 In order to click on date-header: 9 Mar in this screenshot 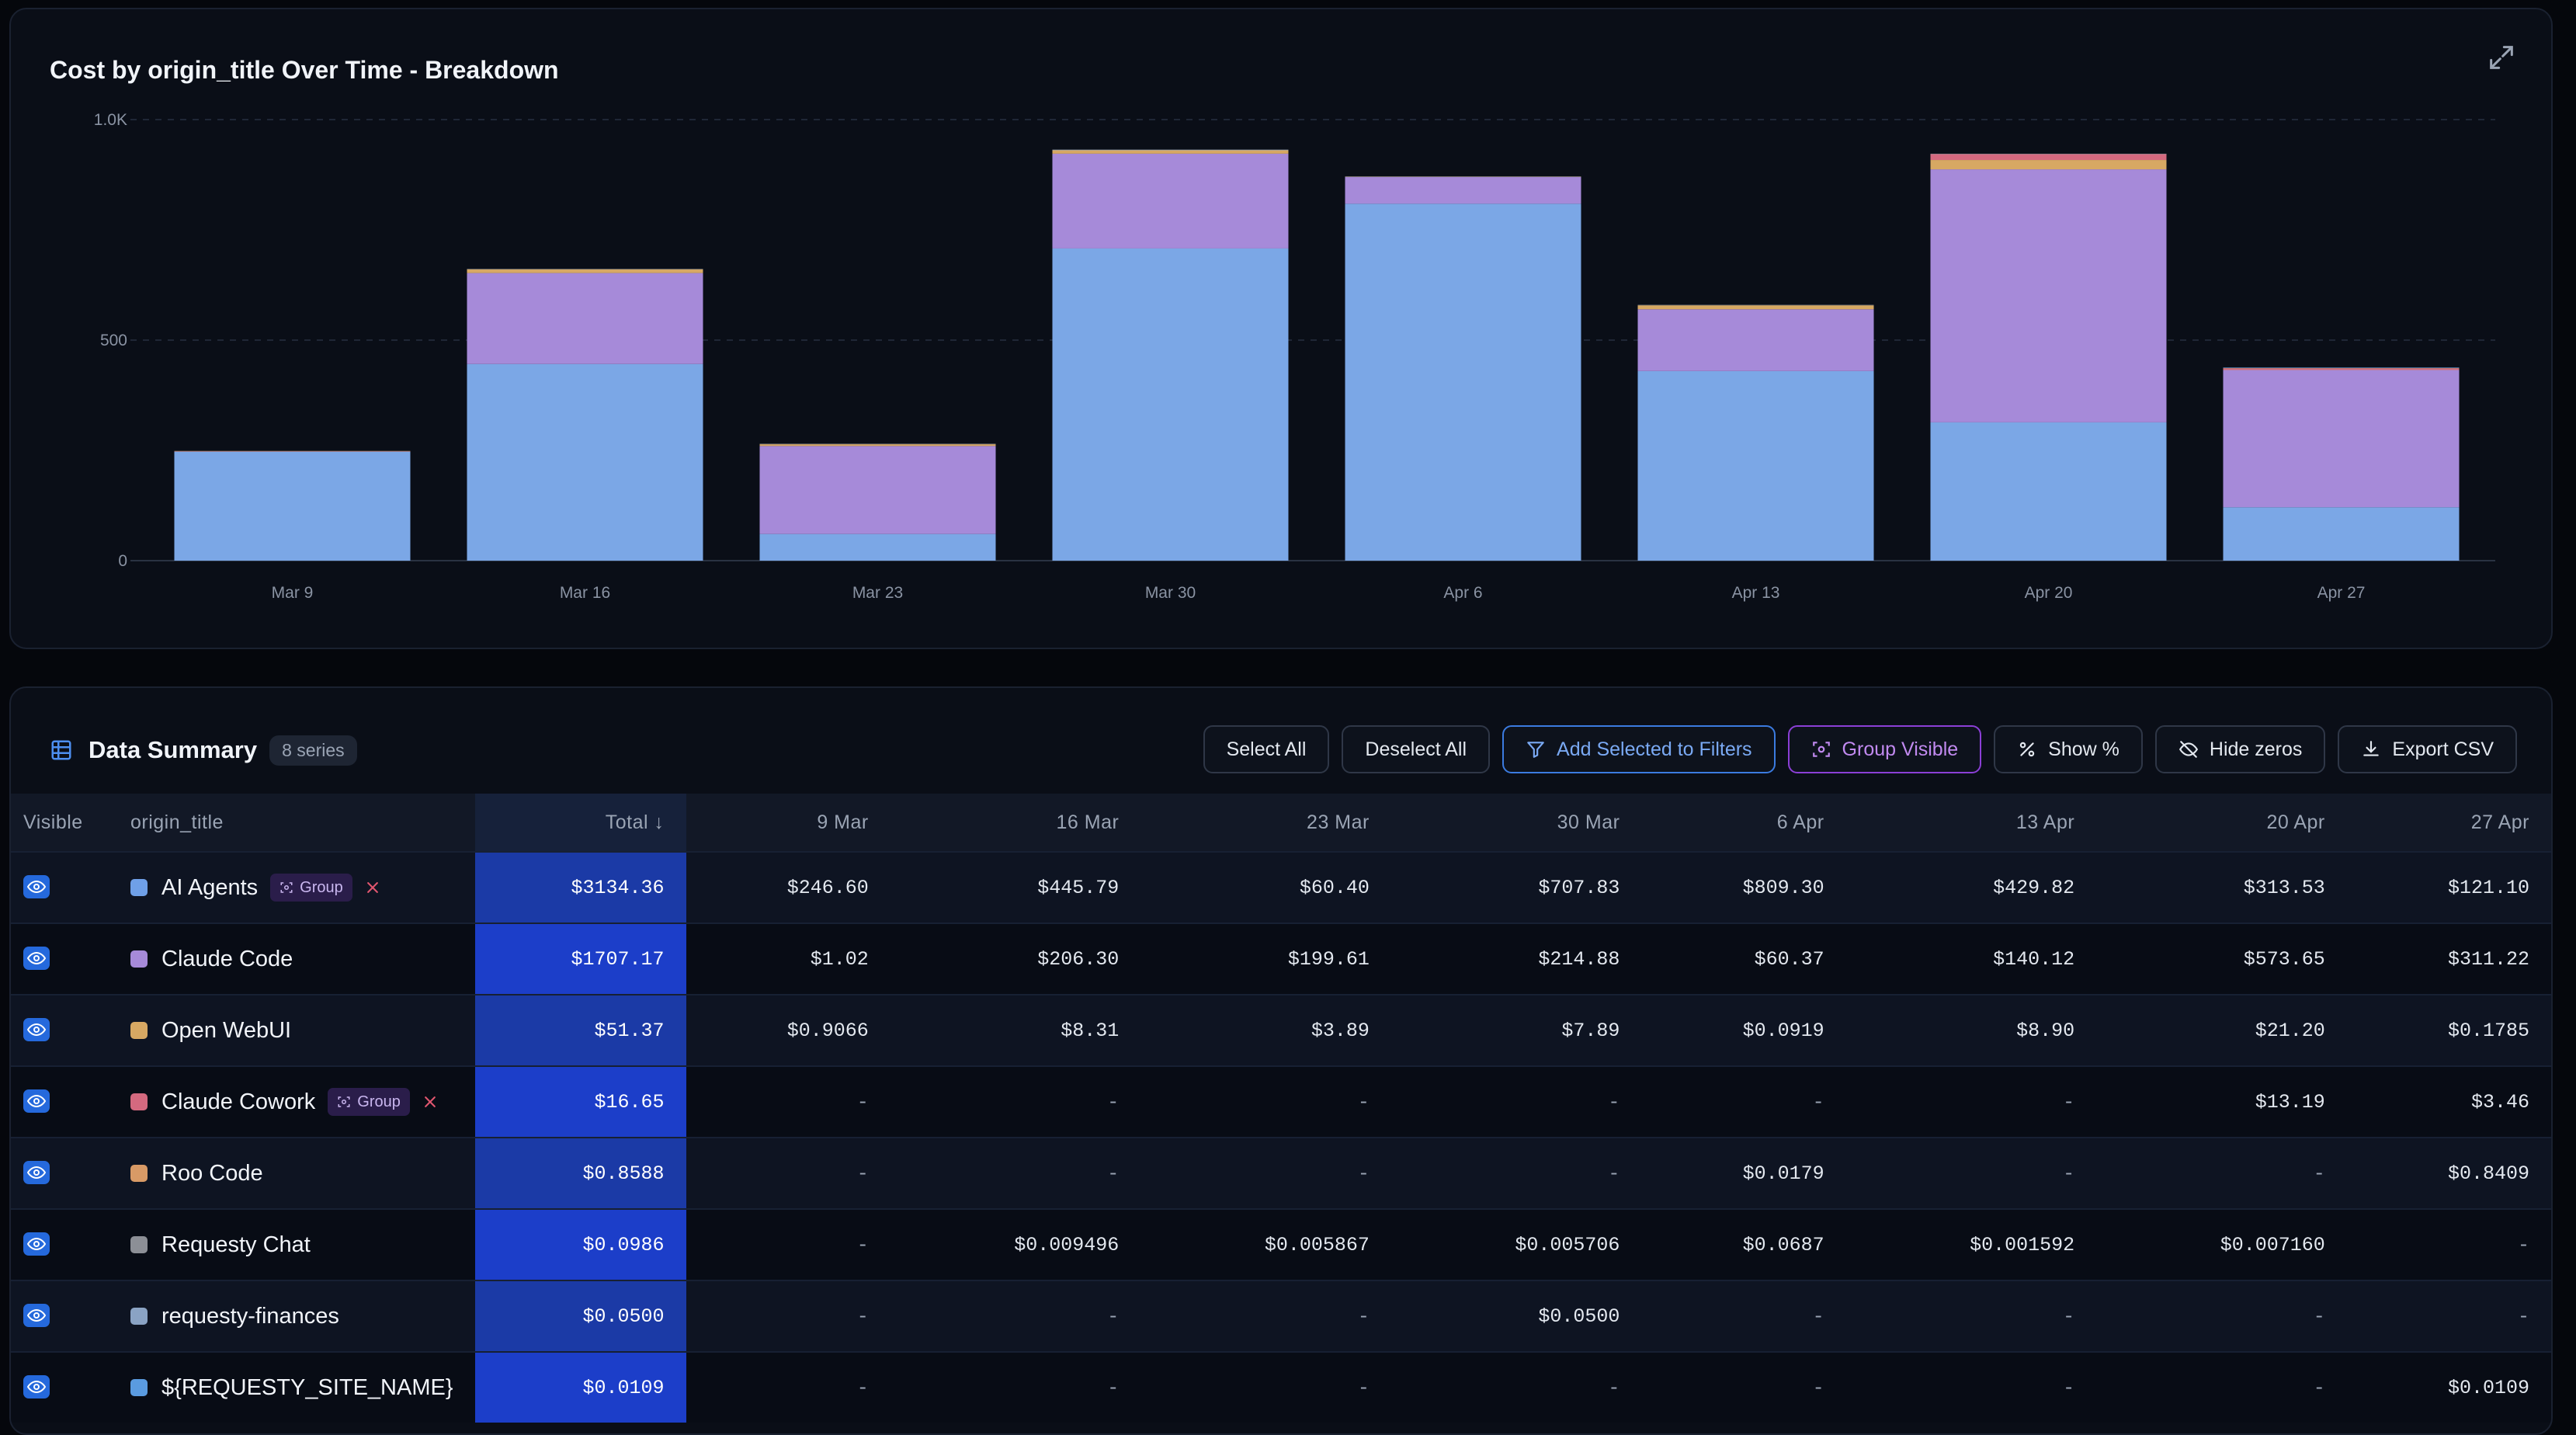, I will do `click(788, 823)`.